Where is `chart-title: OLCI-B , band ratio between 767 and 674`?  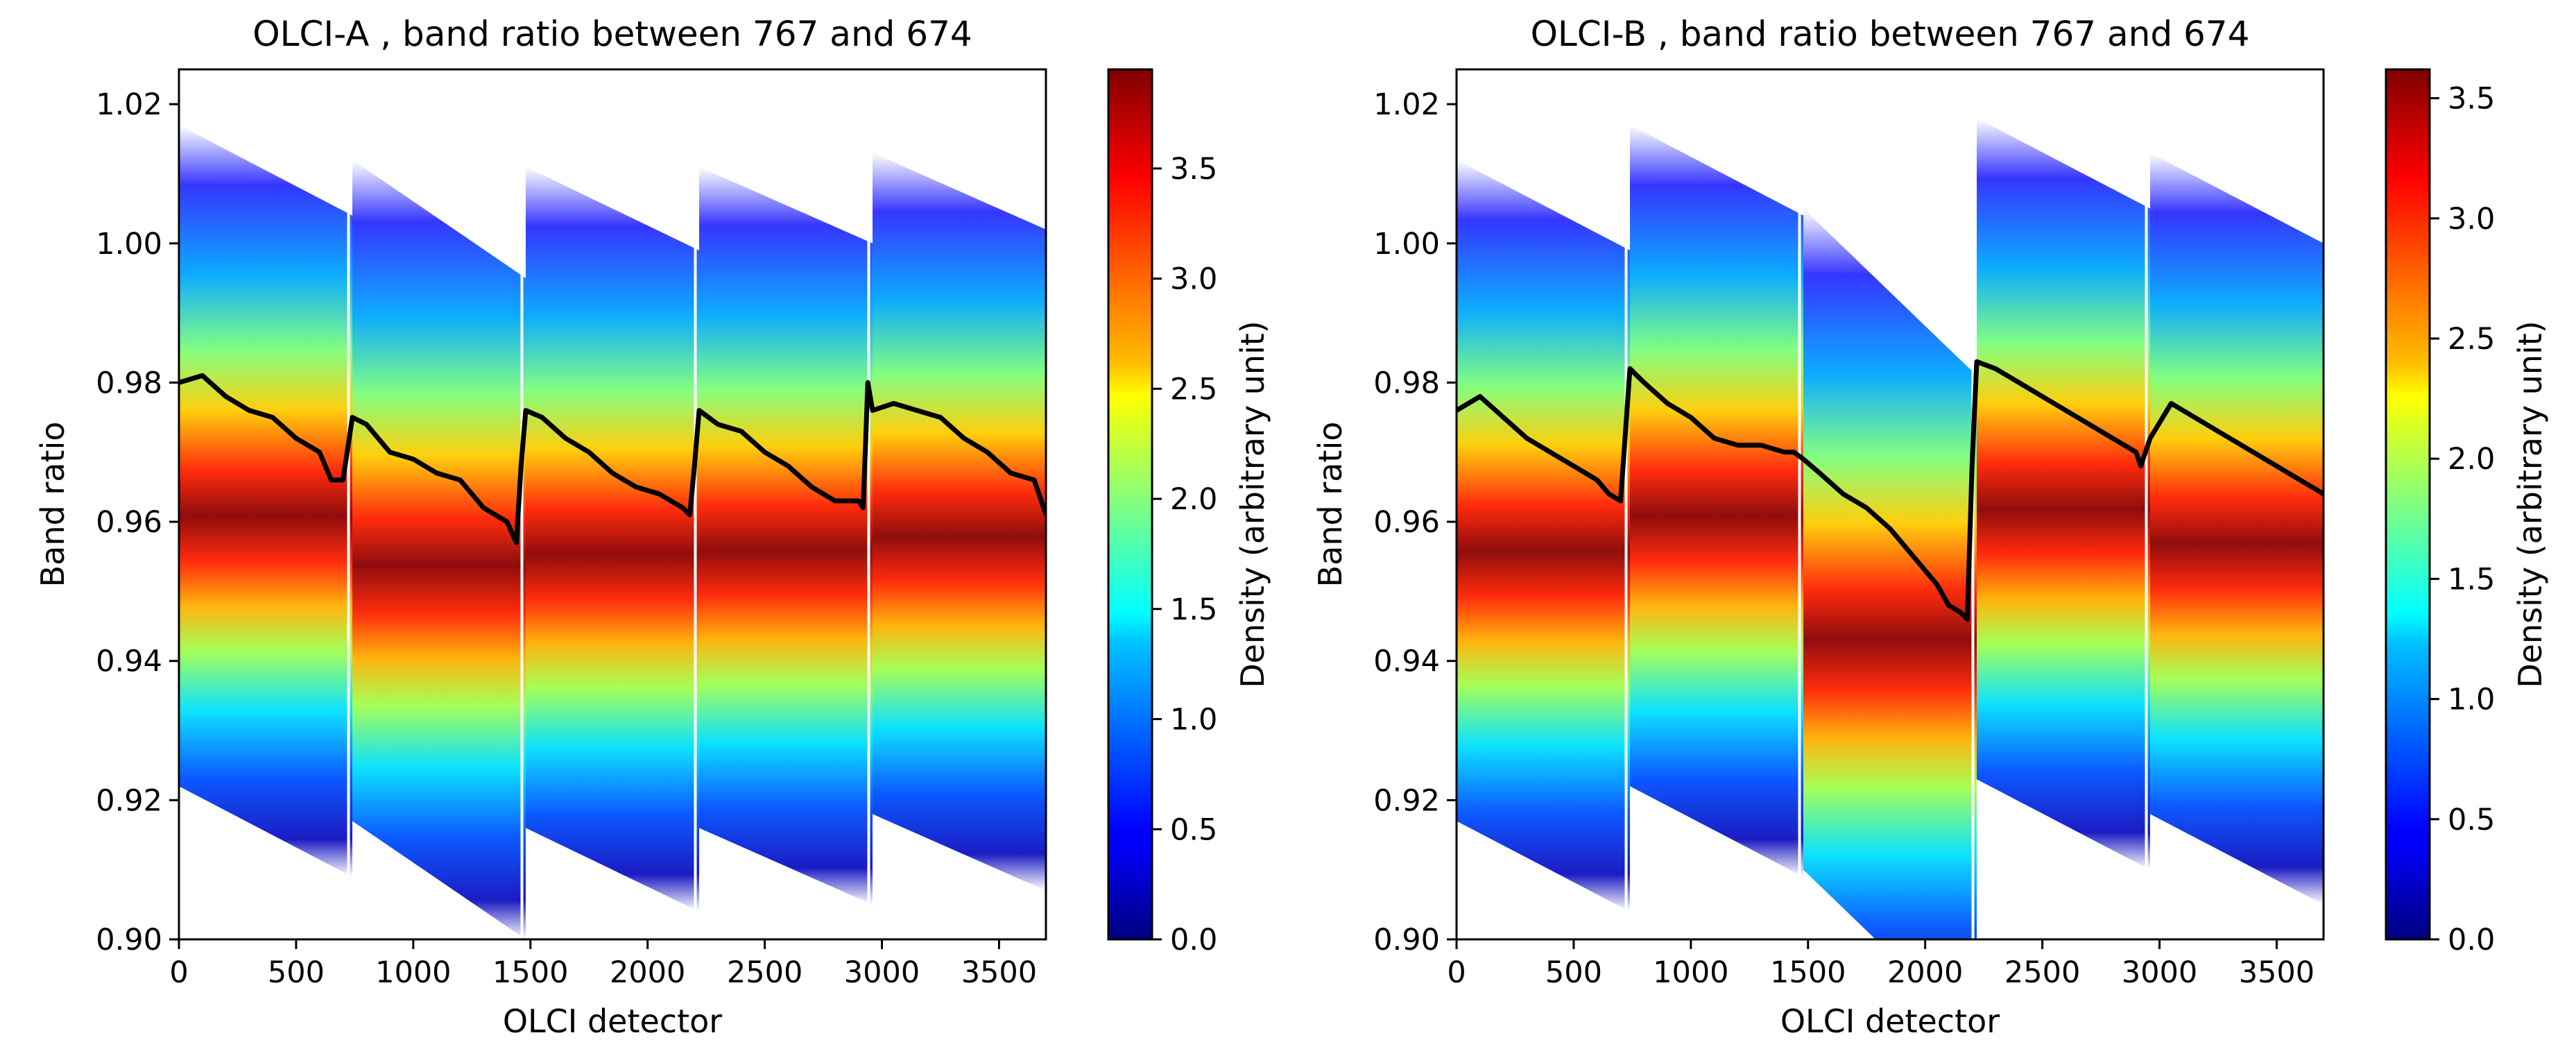
chart-title: OLCI-B , band ratio between 767 and 674 is located at coordinates (1890, 34).